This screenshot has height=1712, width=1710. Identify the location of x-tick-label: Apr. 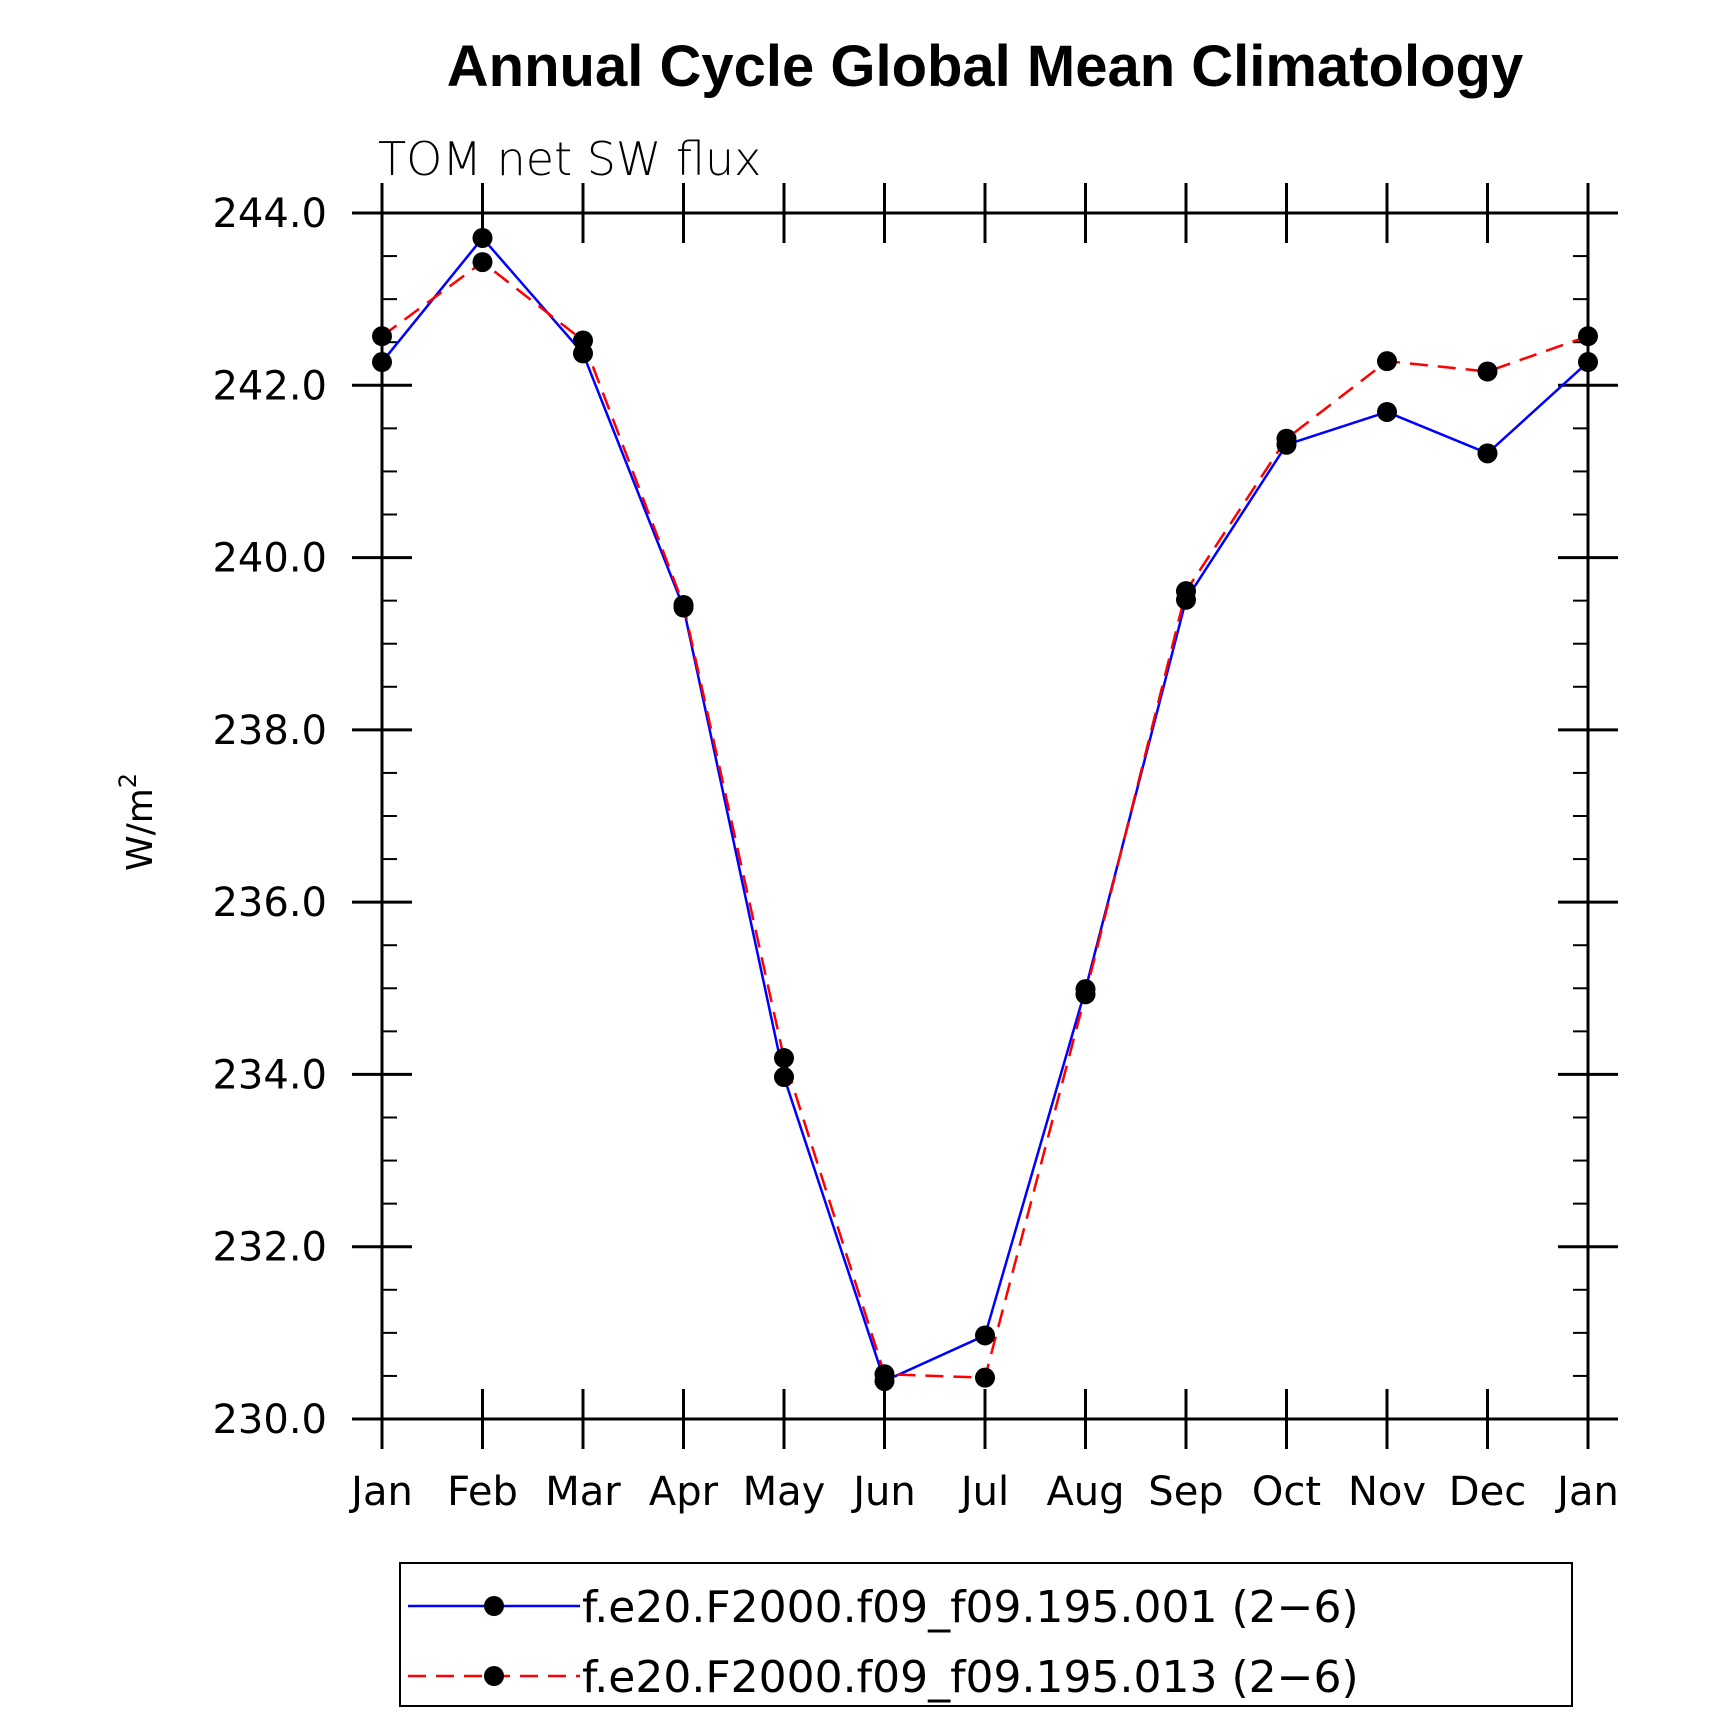
(684, 1492).